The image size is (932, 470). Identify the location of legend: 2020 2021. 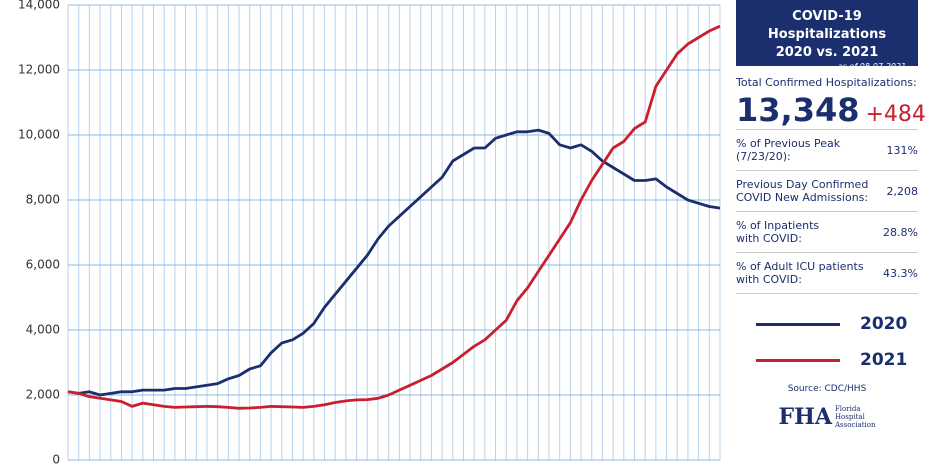
(827, 342).